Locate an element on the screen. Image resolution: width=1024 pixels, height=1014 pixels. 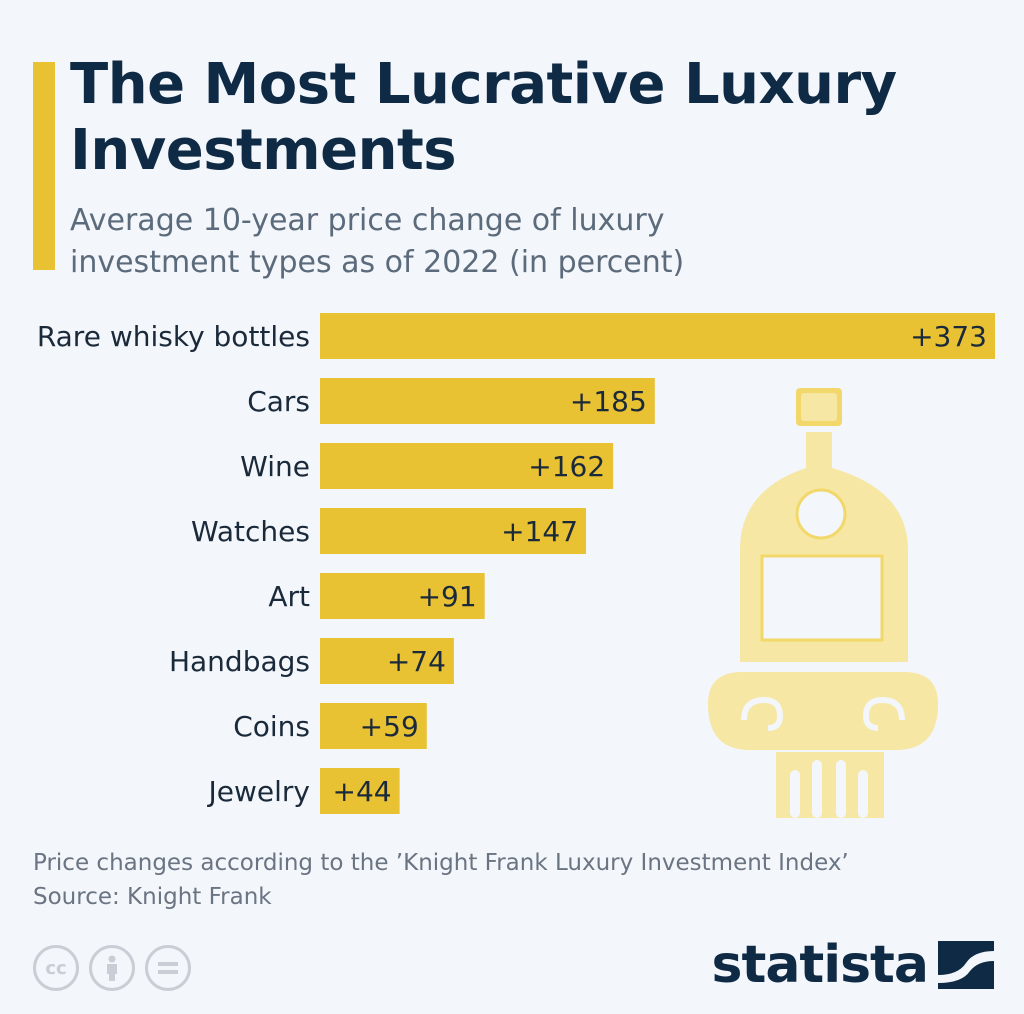
statista-logo-icon is located at coordinates (966, 965).